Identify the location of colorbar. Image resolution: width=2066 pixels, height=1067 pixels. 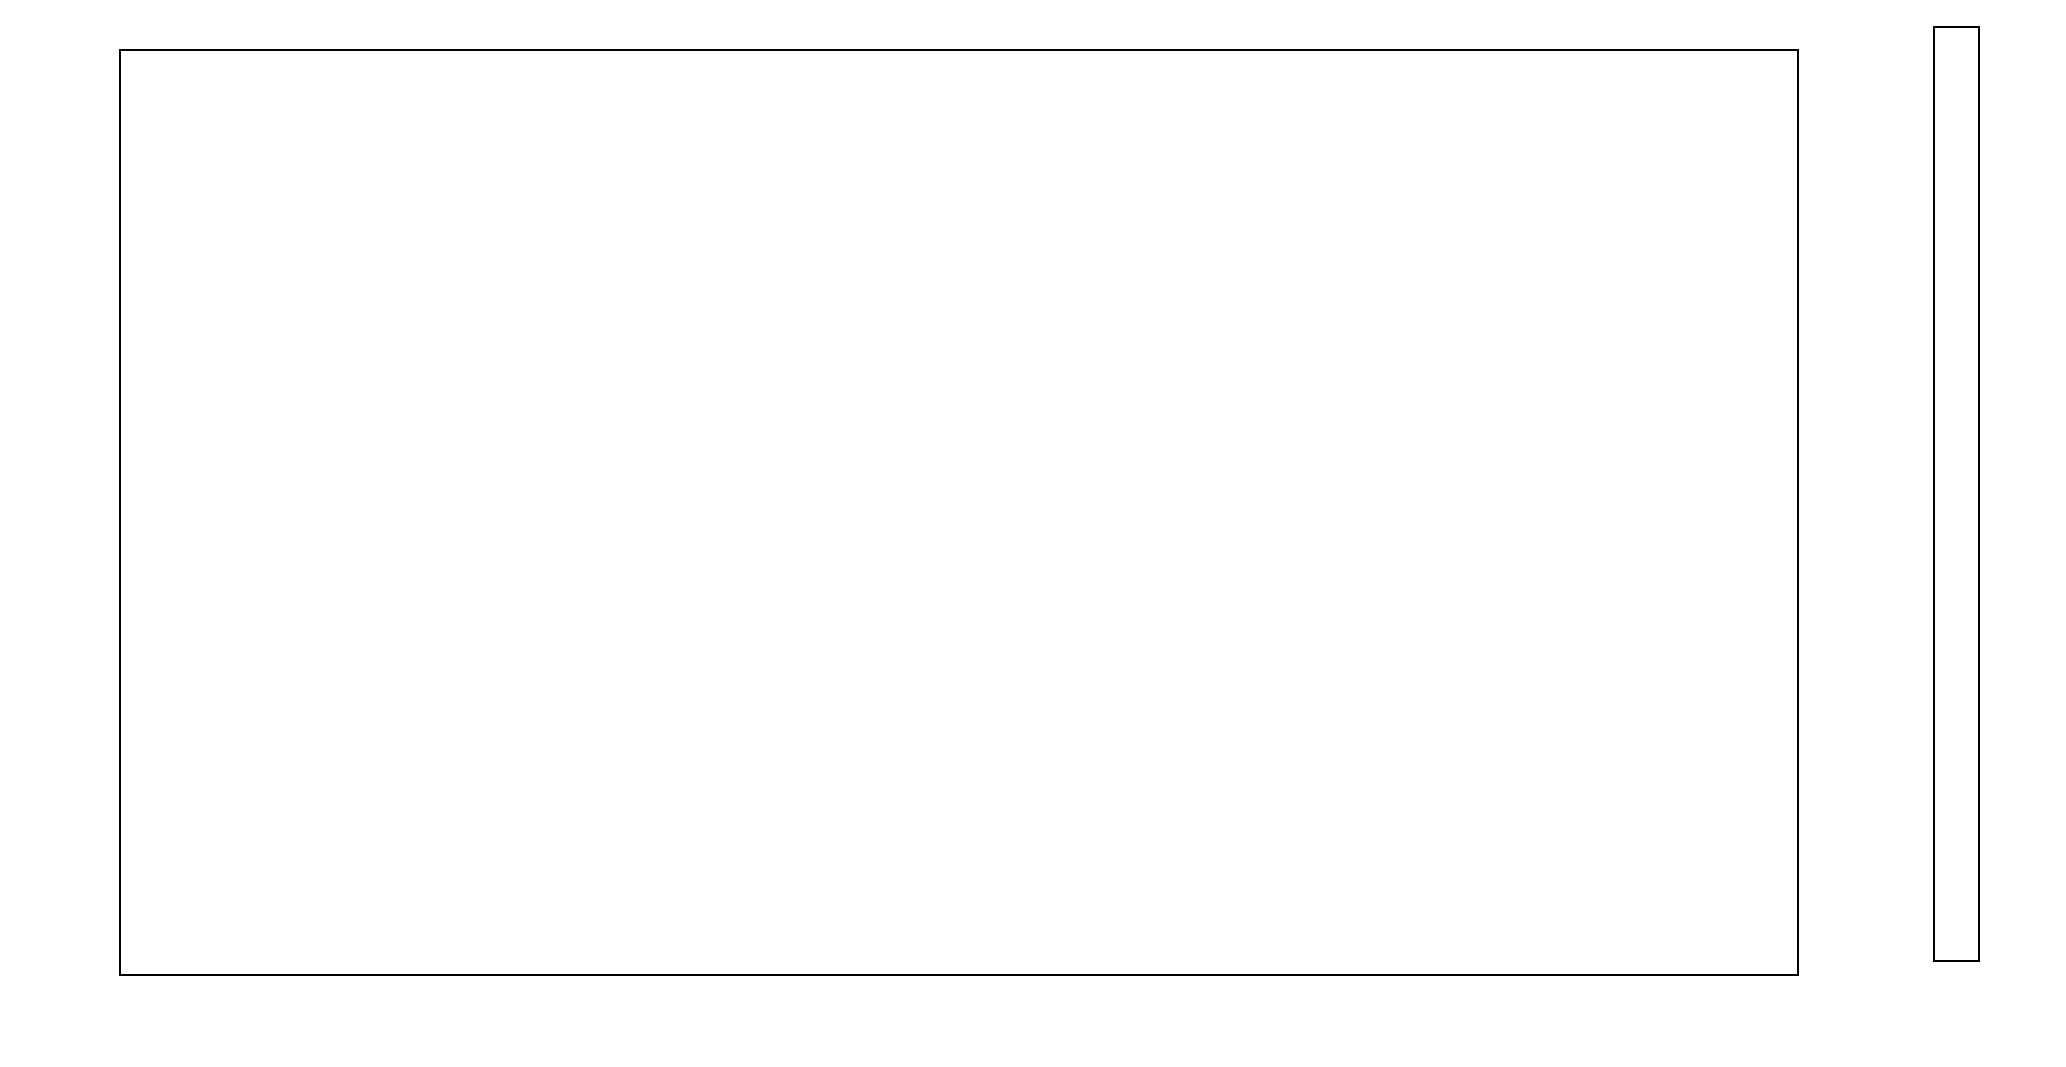
(1956, 494).